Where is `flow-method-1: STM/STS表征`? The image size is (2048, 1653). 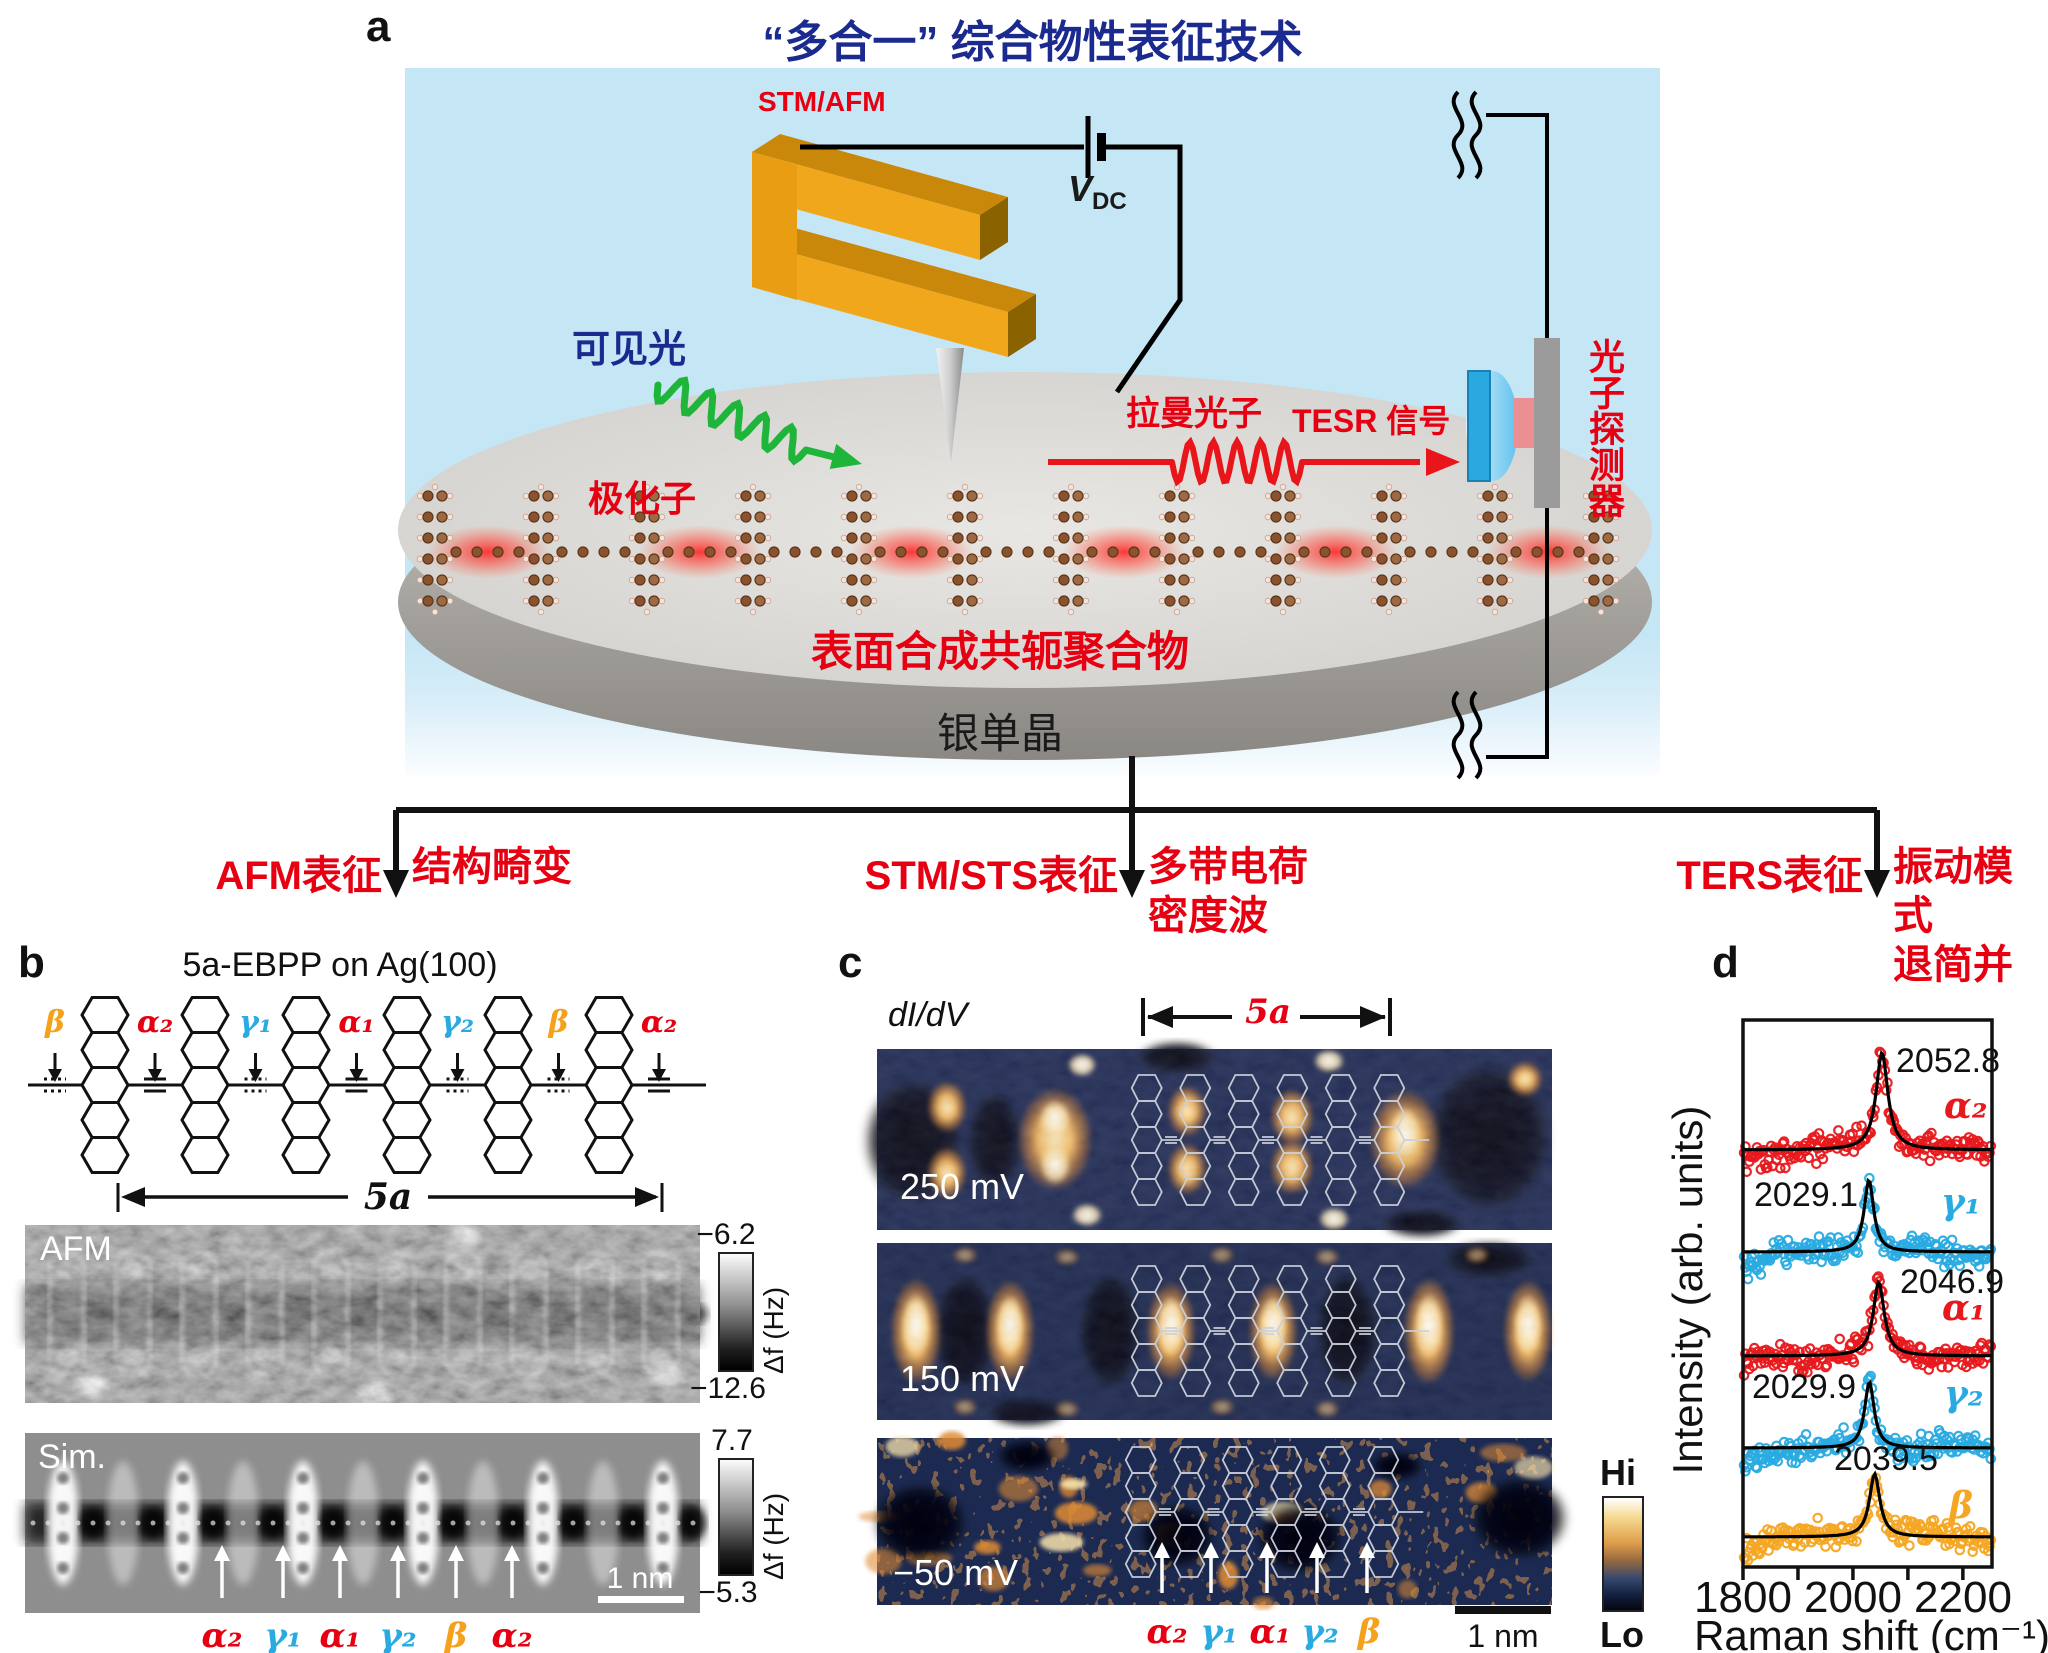 flow-method-1: STM/STS表征 is located at coordinates (991, 876).